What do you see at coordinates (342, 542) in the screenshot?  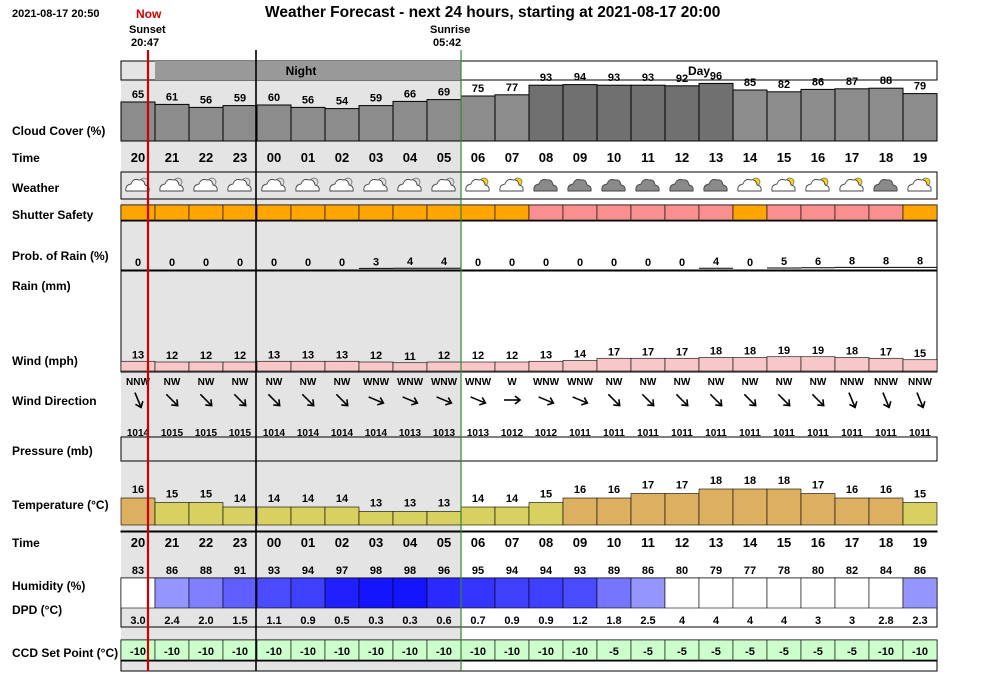 I see `time-label-bottom: 02` at bounding box center [342, 542].